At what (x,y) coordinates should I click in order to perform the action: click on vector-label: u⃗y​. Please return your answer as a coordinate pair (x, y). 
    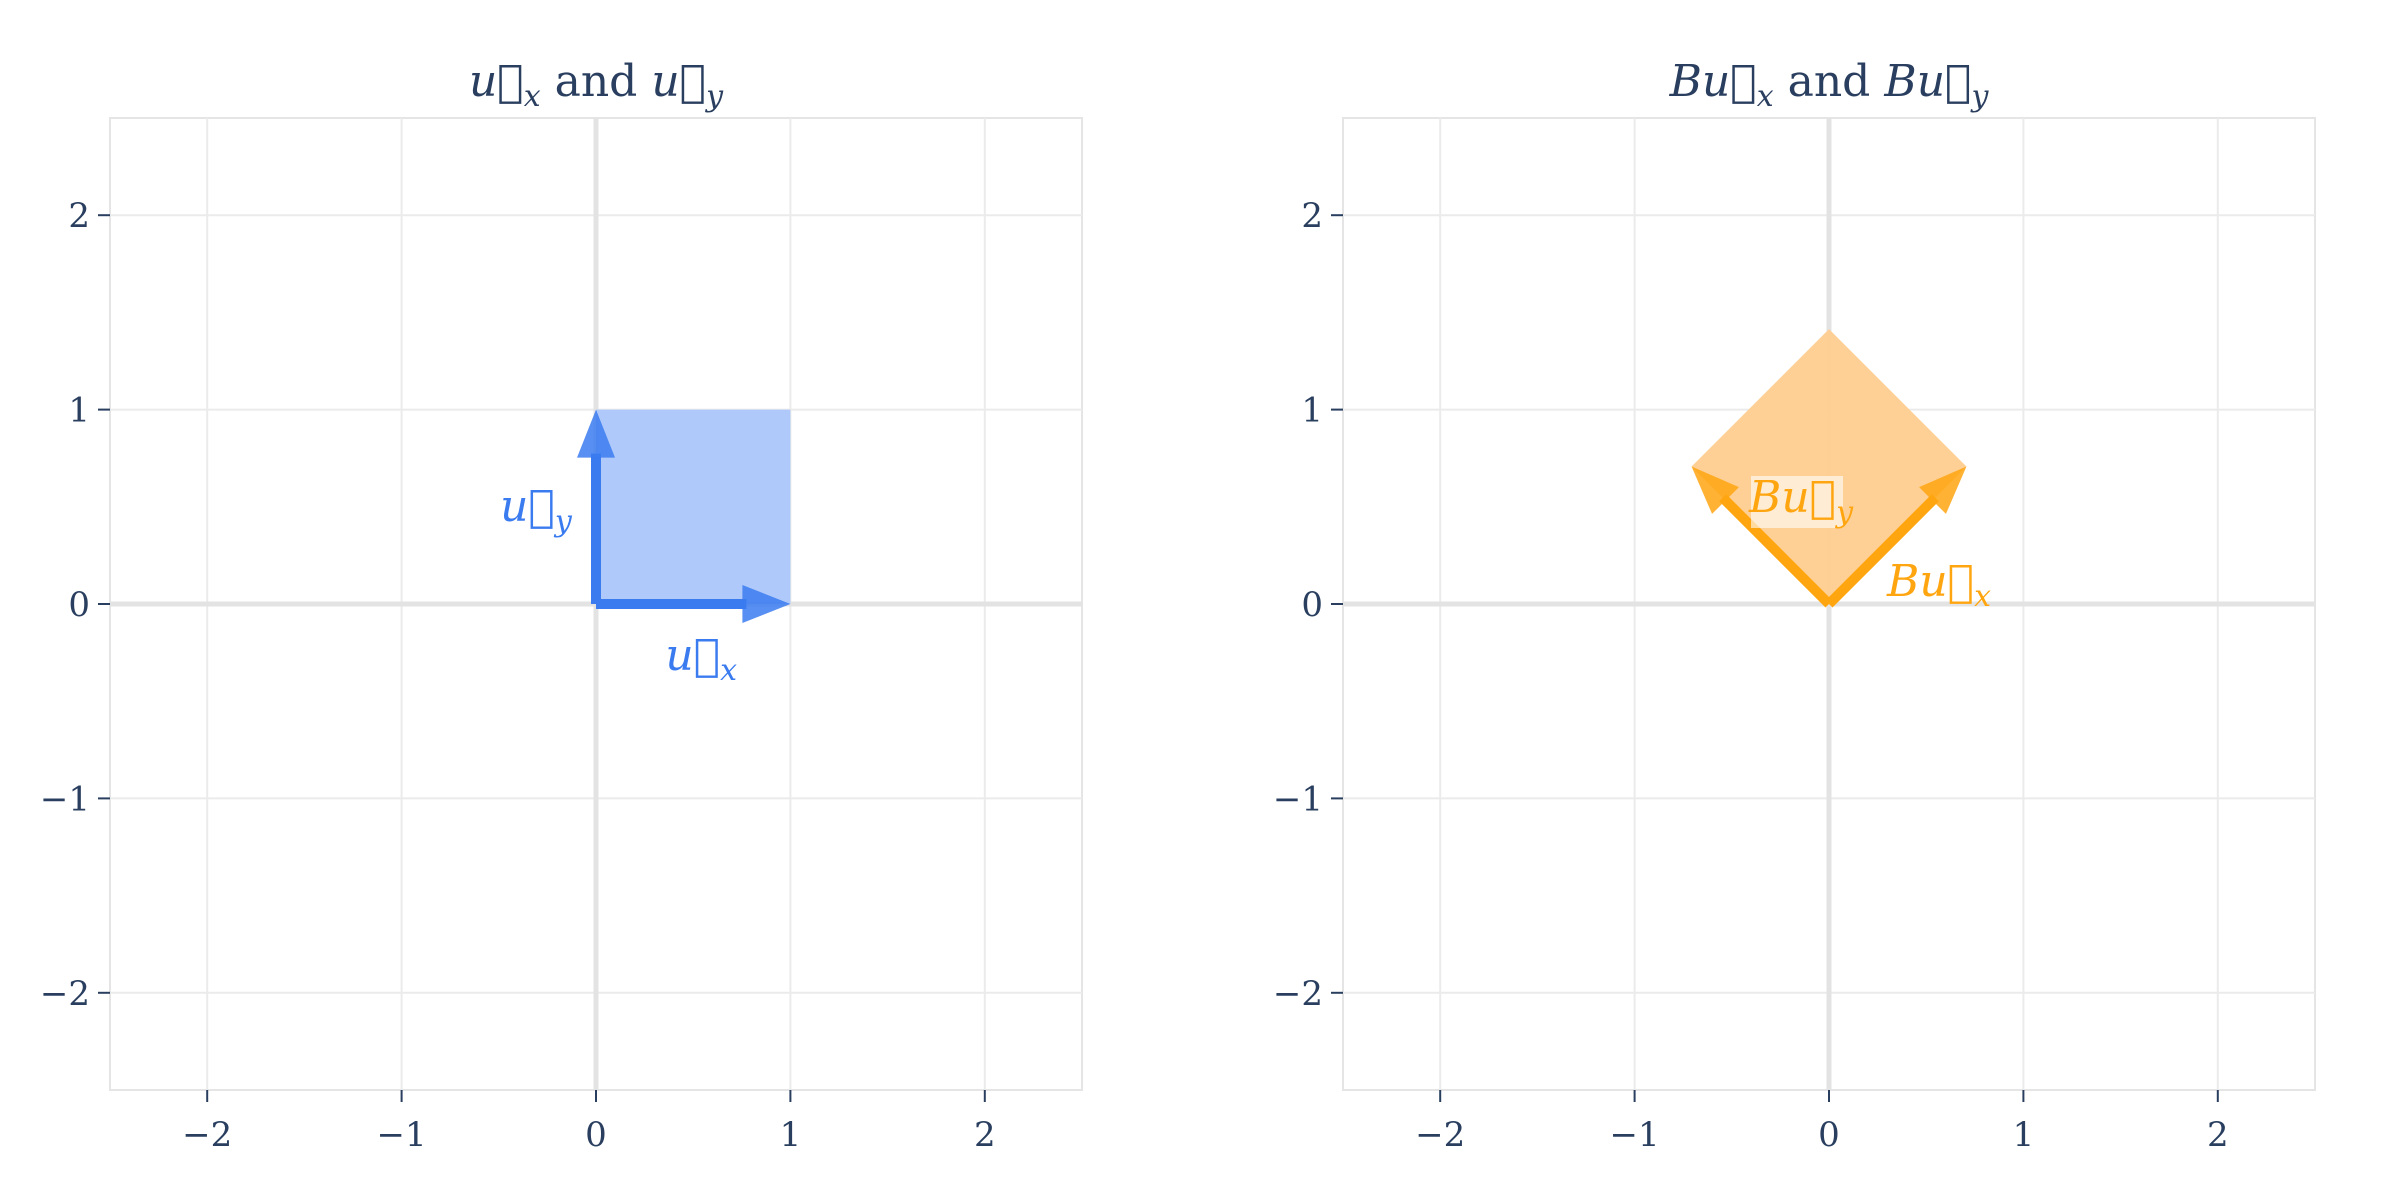
    Looking at the image, I should click on (536, 510).